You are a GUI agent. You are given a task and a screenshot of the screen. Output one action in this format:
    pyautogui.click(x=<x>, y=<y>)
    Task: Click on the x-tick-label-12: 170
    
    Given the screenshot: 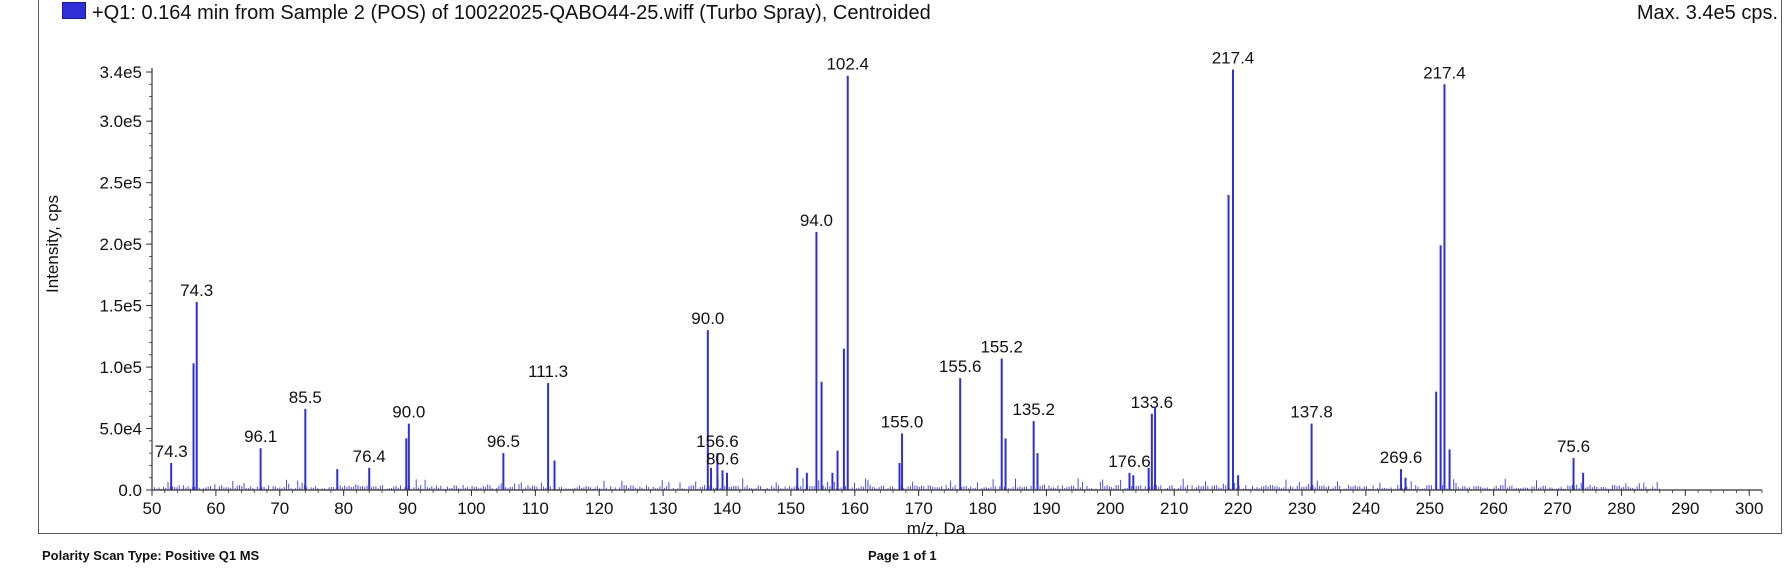 What is the action you would take?
    pyautogui.click(x=918, y=508)
    